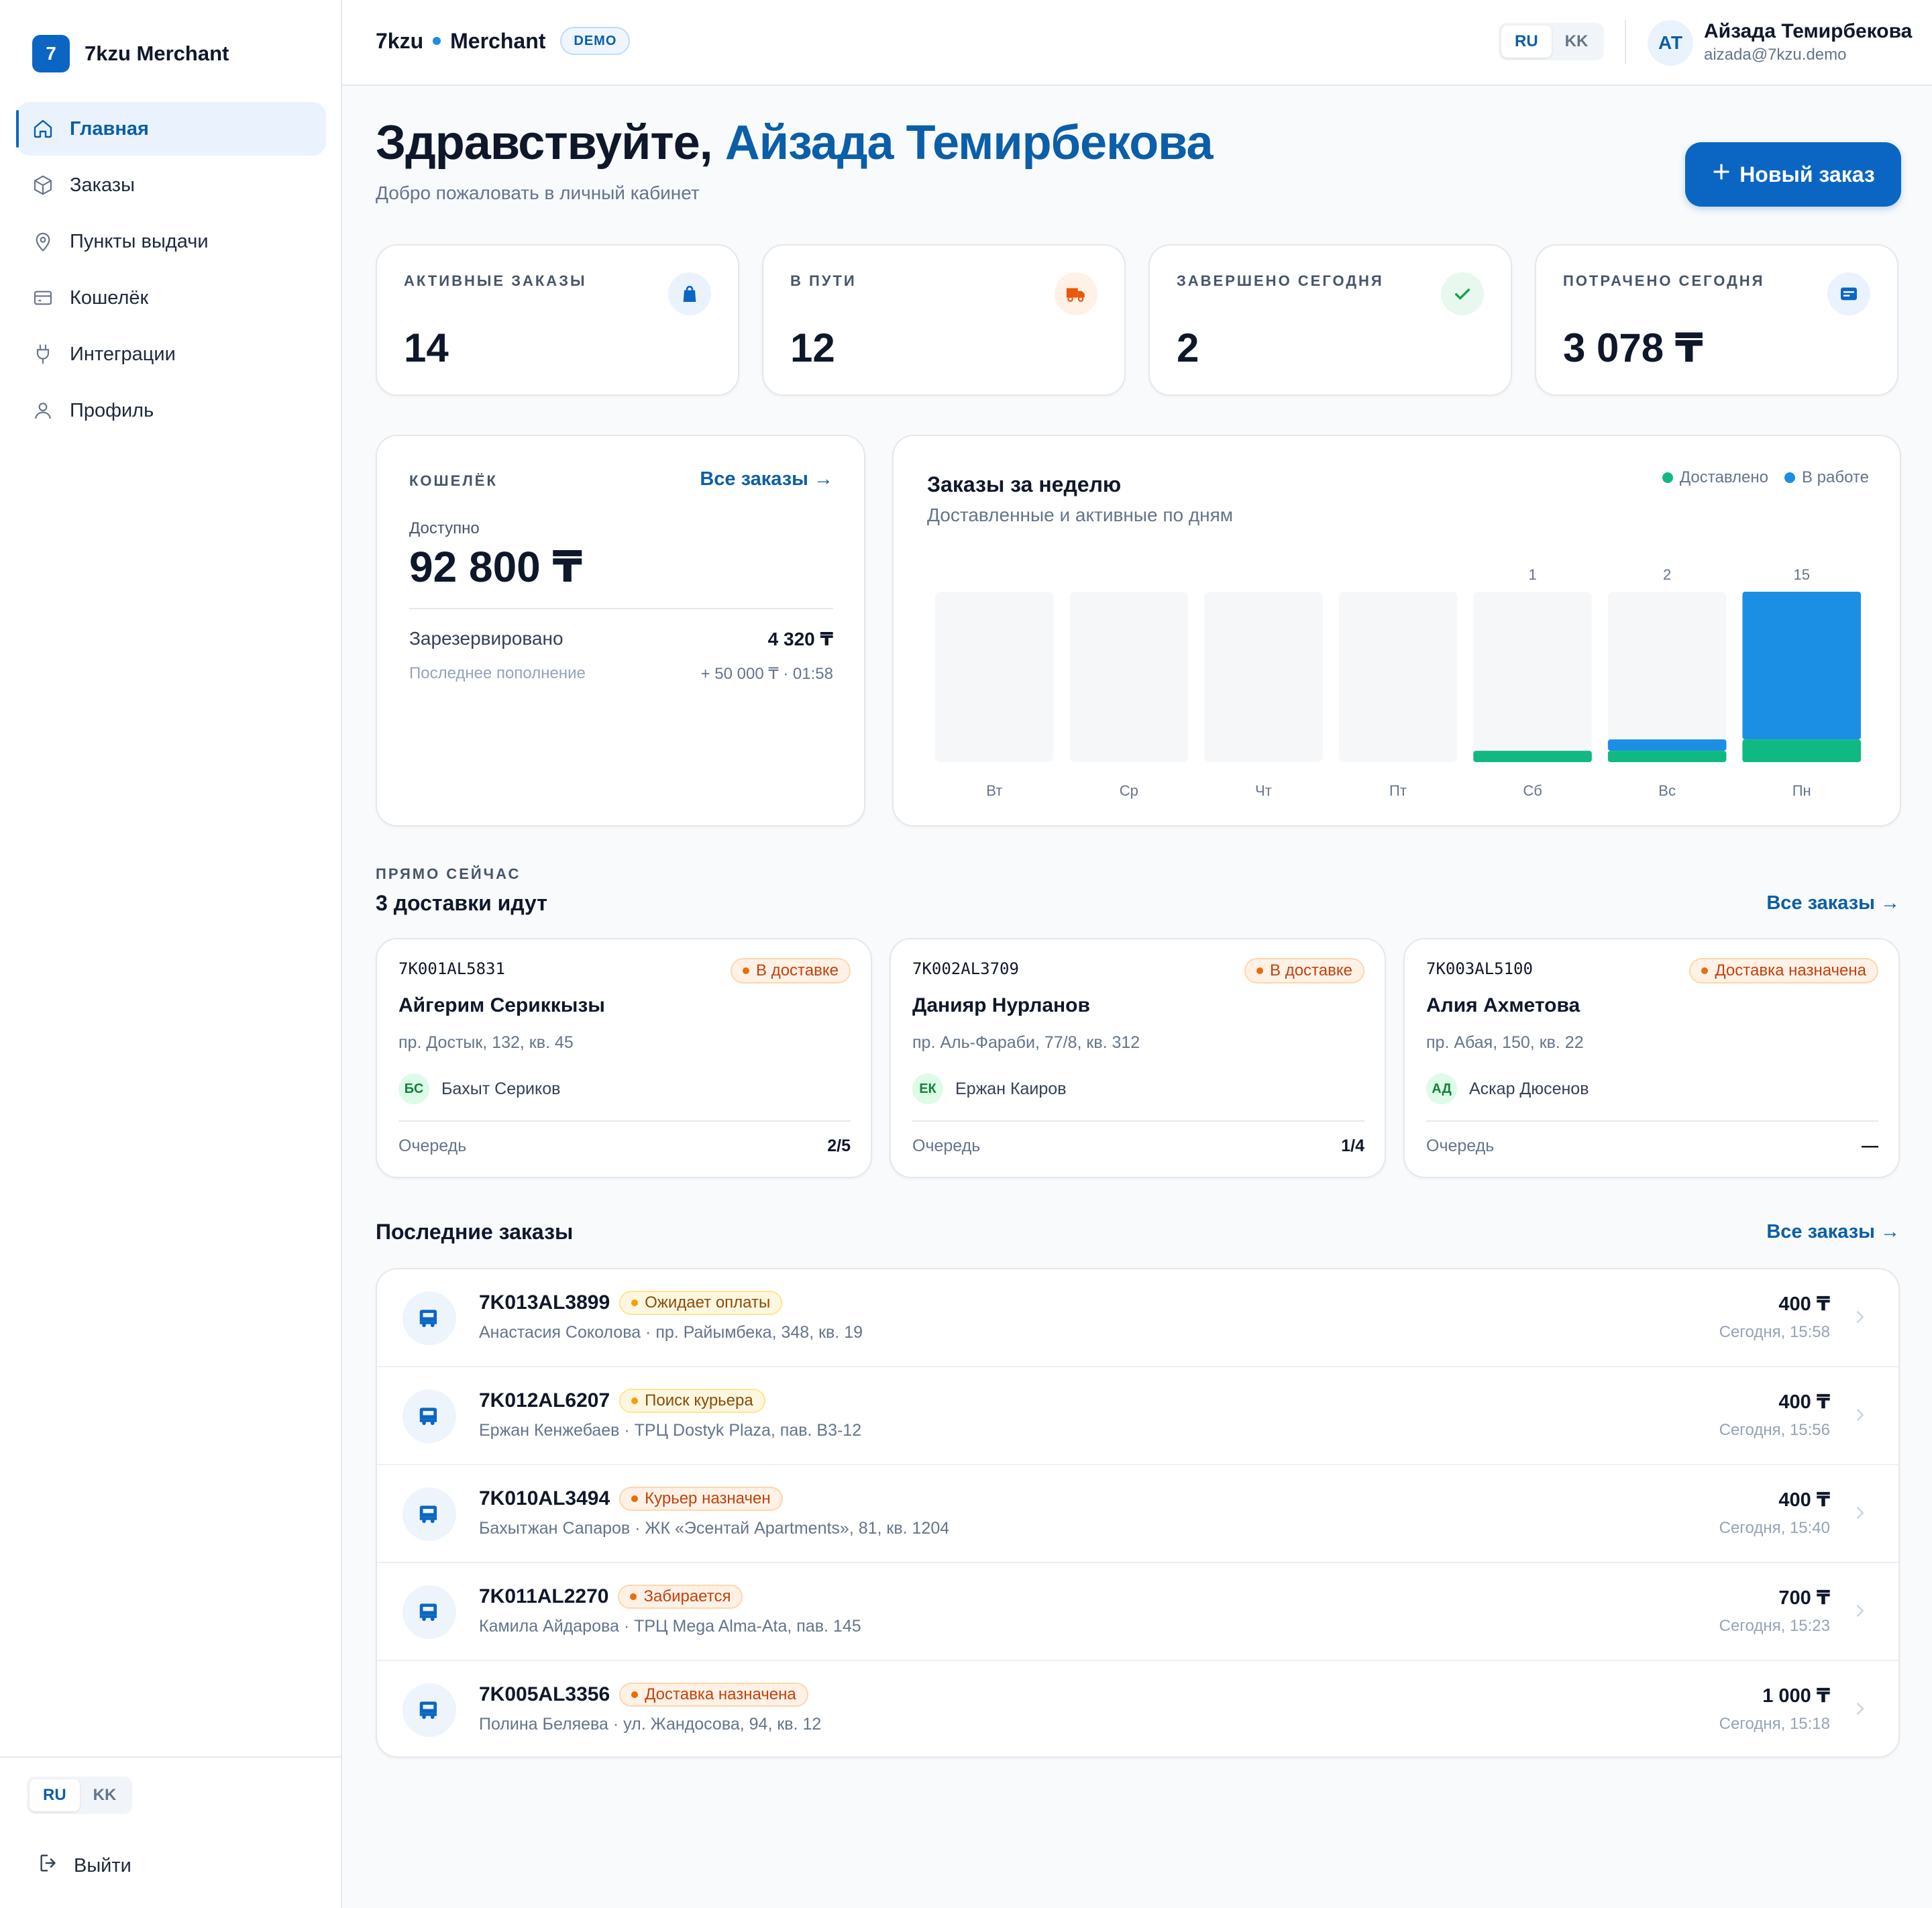 This screenshot has width=1932, height=1908. What do you see at coordinates (1774, 1332) in the screenshot?
I see `order-time: Сегодня, 15:58` at bounding box center [1774, 1332].